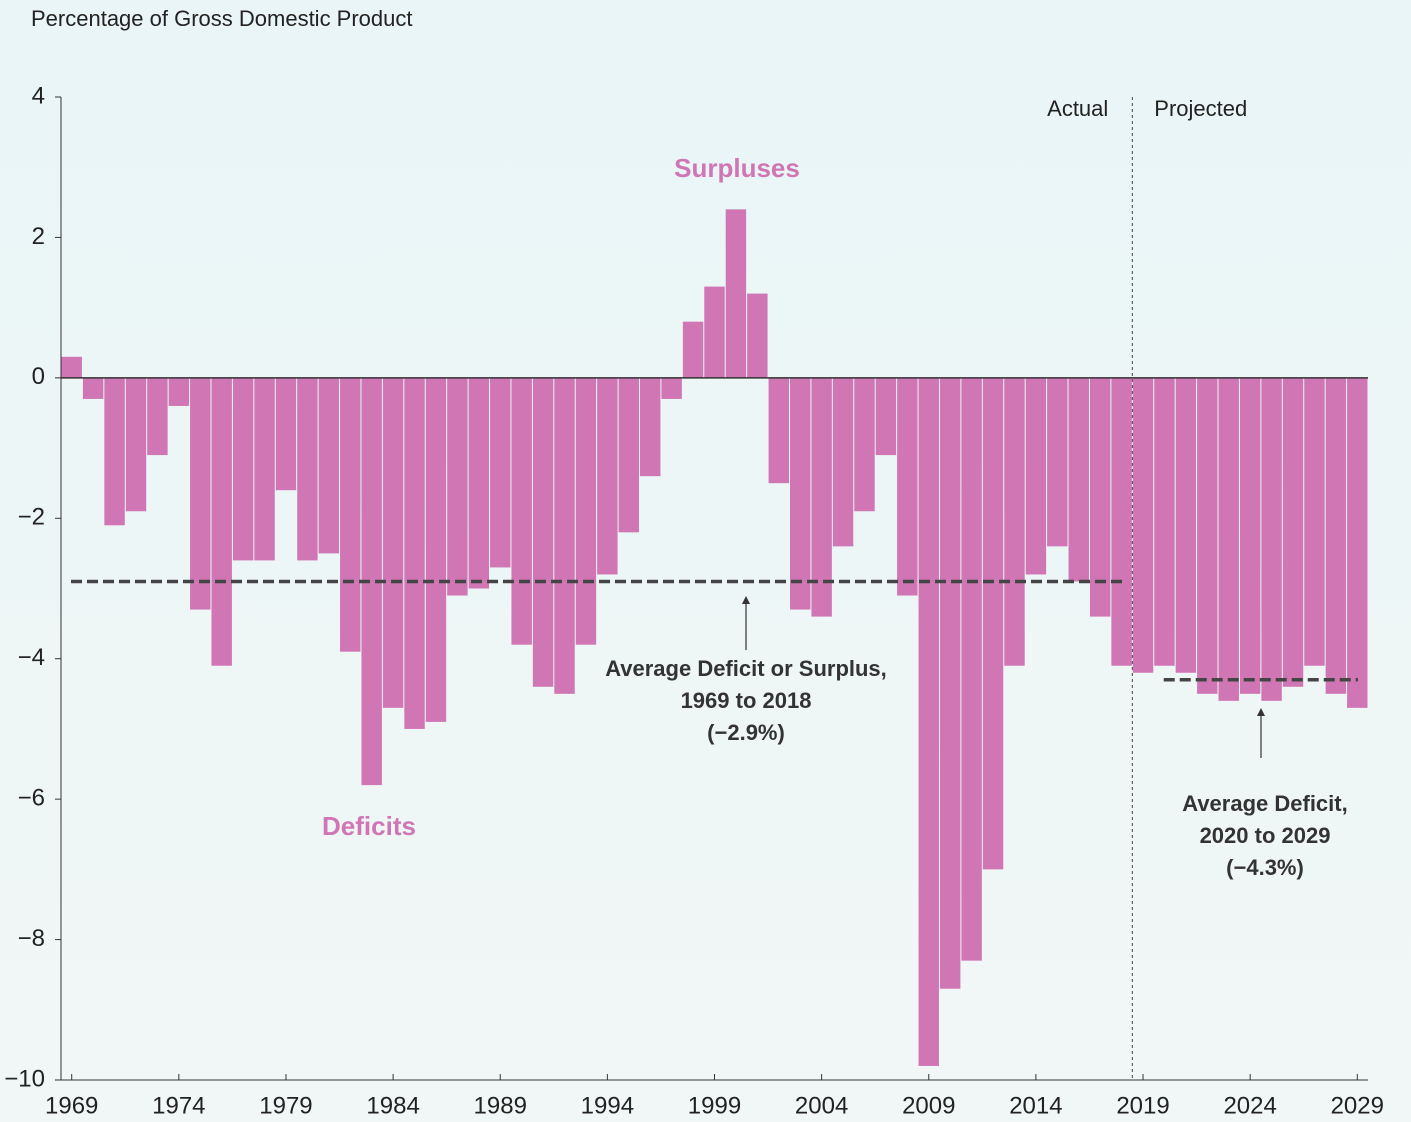 The image size is (1411, 1122). Describe the element at coordinates (821, 1105) in the screenshot. I see `x-tick-label: 2004` at that location.